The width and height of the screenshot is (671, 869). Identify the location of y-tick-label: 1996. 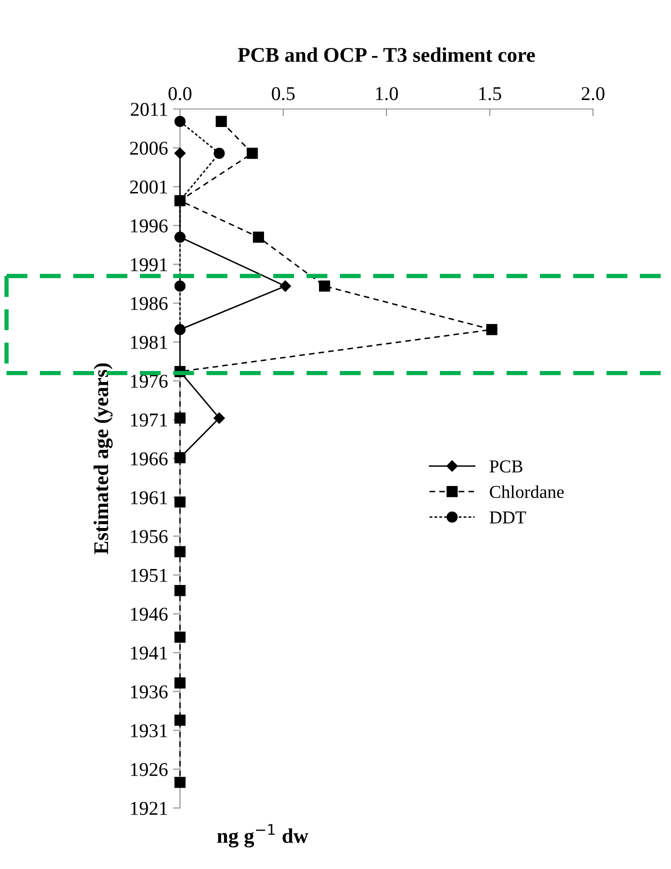
(149, 225).